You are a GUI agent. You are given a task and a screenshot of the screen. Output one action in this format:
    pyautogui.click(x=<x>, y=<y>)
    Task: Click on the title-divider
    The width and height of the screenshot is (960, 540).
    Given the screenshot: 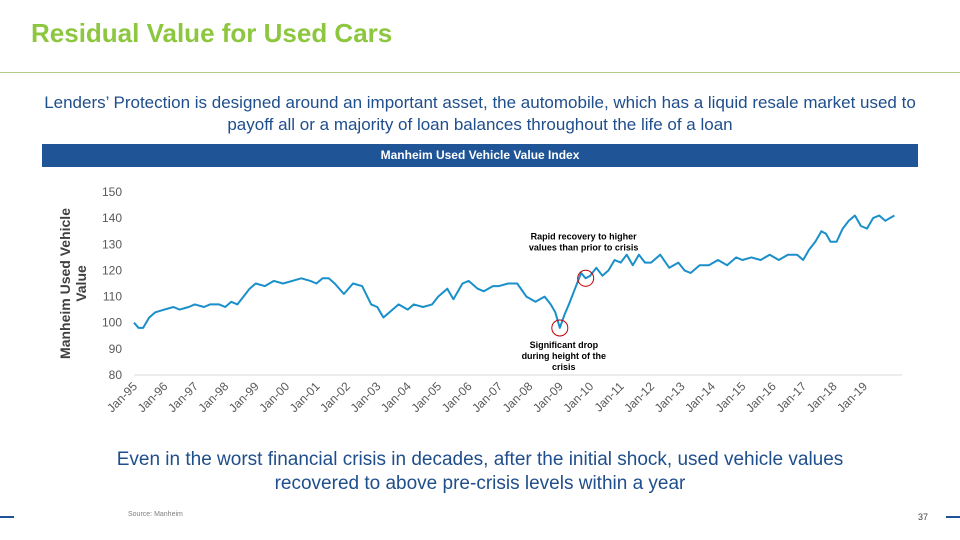 What is the action you would take?
    pyautogui.click(x=480, y=72)
    